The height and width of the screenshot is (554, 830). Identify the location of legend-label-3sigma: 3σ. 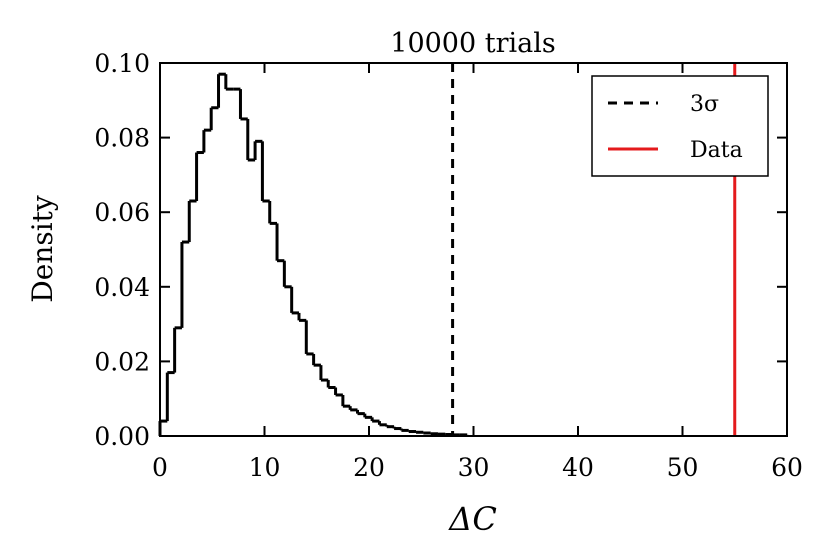
(704, 104).